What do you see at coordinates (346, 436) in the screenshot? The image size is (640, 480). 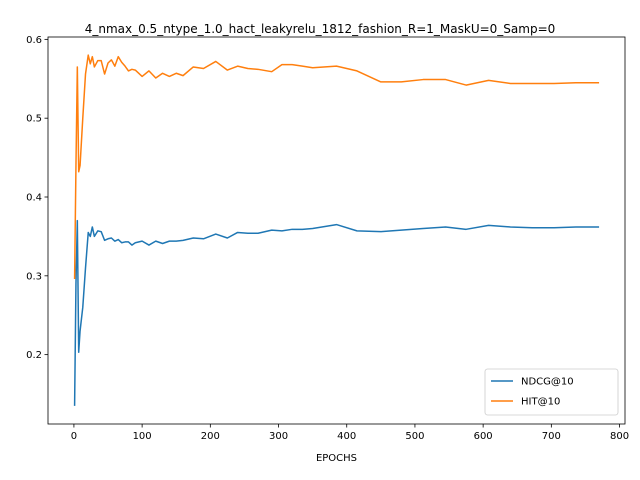 I see `x-tick-label: 400` at bounding box center [346, 436].